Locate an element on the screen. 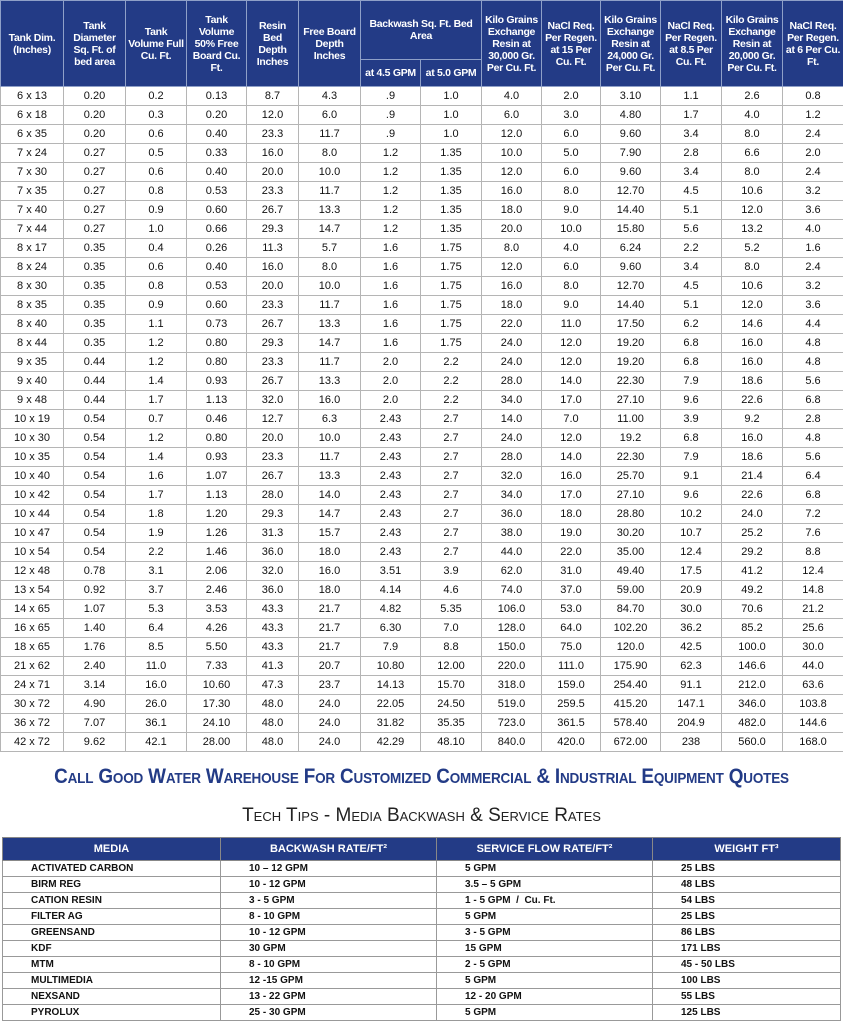 The image size is (843, 1032). cell: 17.5 is located at coordinates (691, 571).